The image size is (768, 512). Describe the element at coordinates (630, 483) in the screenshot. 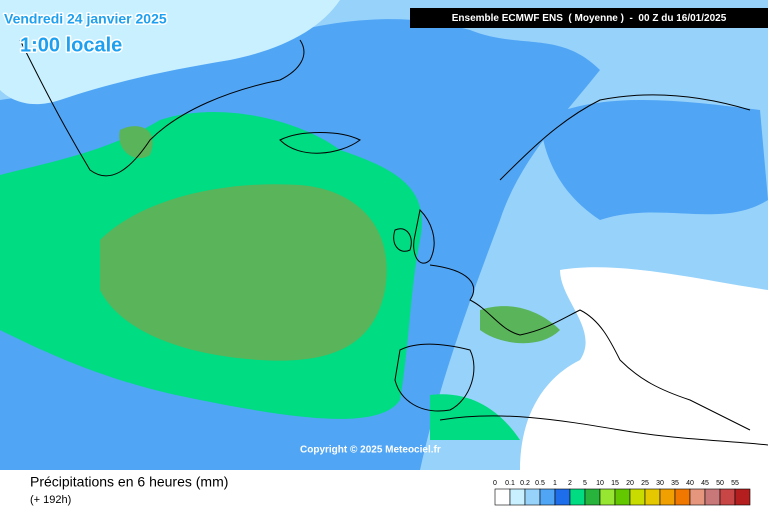

I see `legend-label: 20` at that location.